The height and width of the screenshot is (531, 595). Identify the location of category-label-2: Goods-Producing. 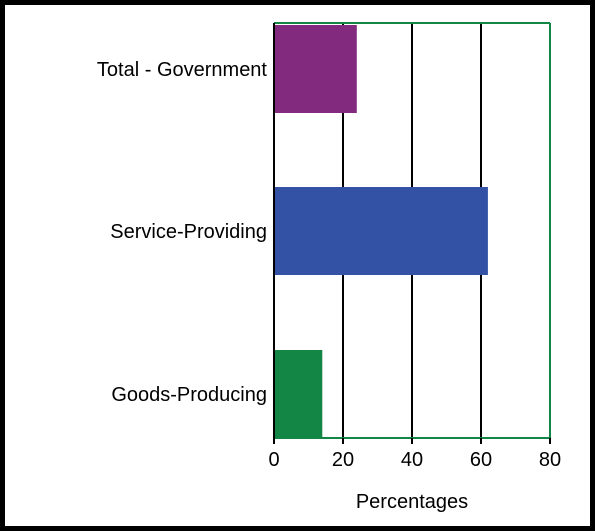
(189, 395).